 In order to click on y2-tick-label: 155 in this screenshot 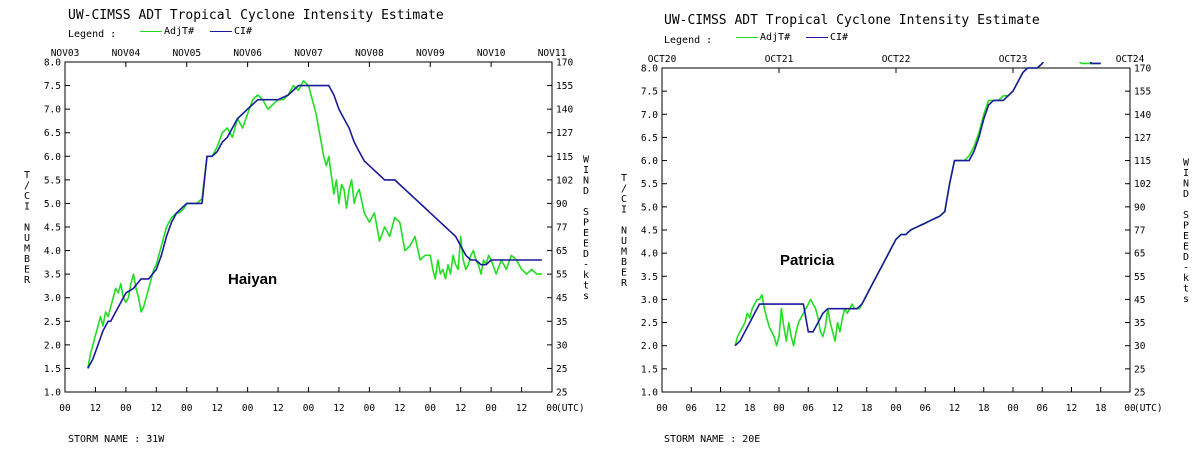, I will do `click(1142, 92)`.